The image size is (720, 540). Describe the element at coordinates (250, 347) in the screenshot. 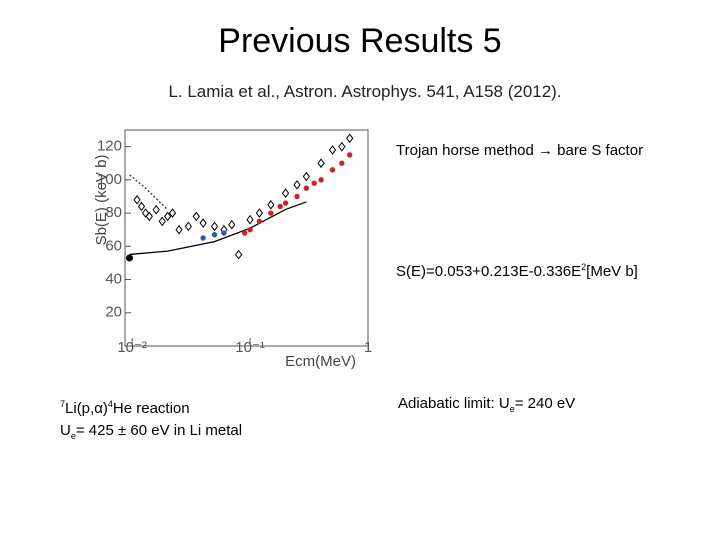

I see `x-tick-label: 10⁻¹` at that location.